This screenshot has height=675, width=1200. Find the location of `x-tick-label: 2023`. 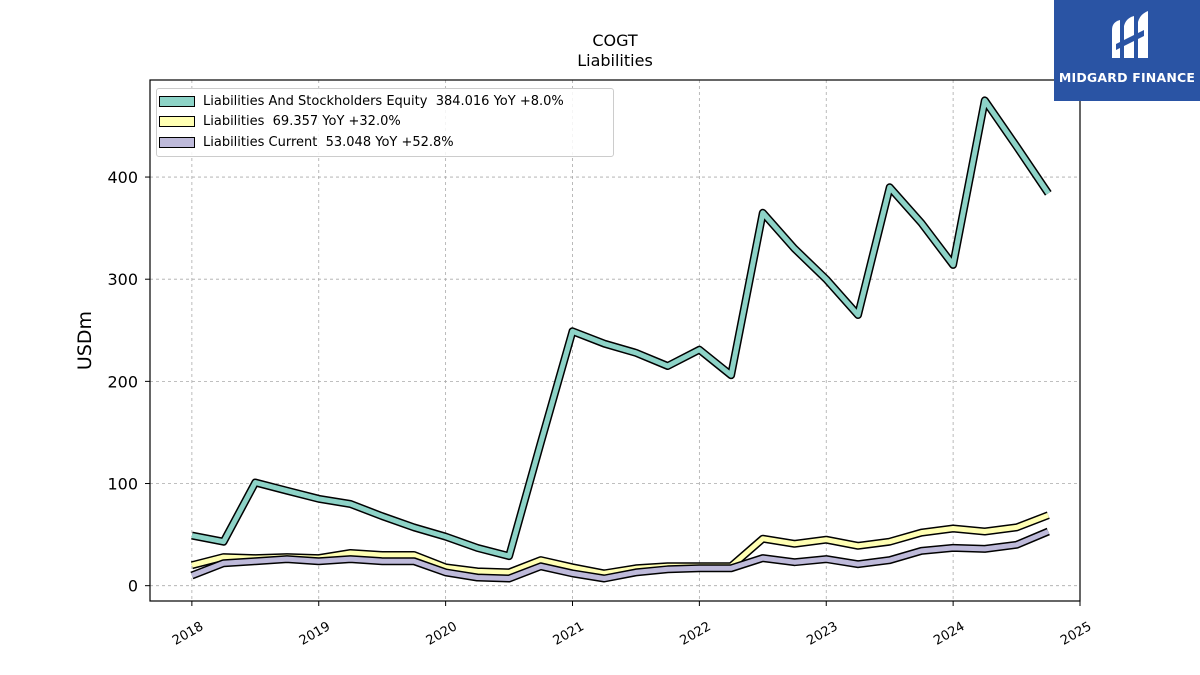

x-tick-label: 2023 is located at coordinates (822, 634).